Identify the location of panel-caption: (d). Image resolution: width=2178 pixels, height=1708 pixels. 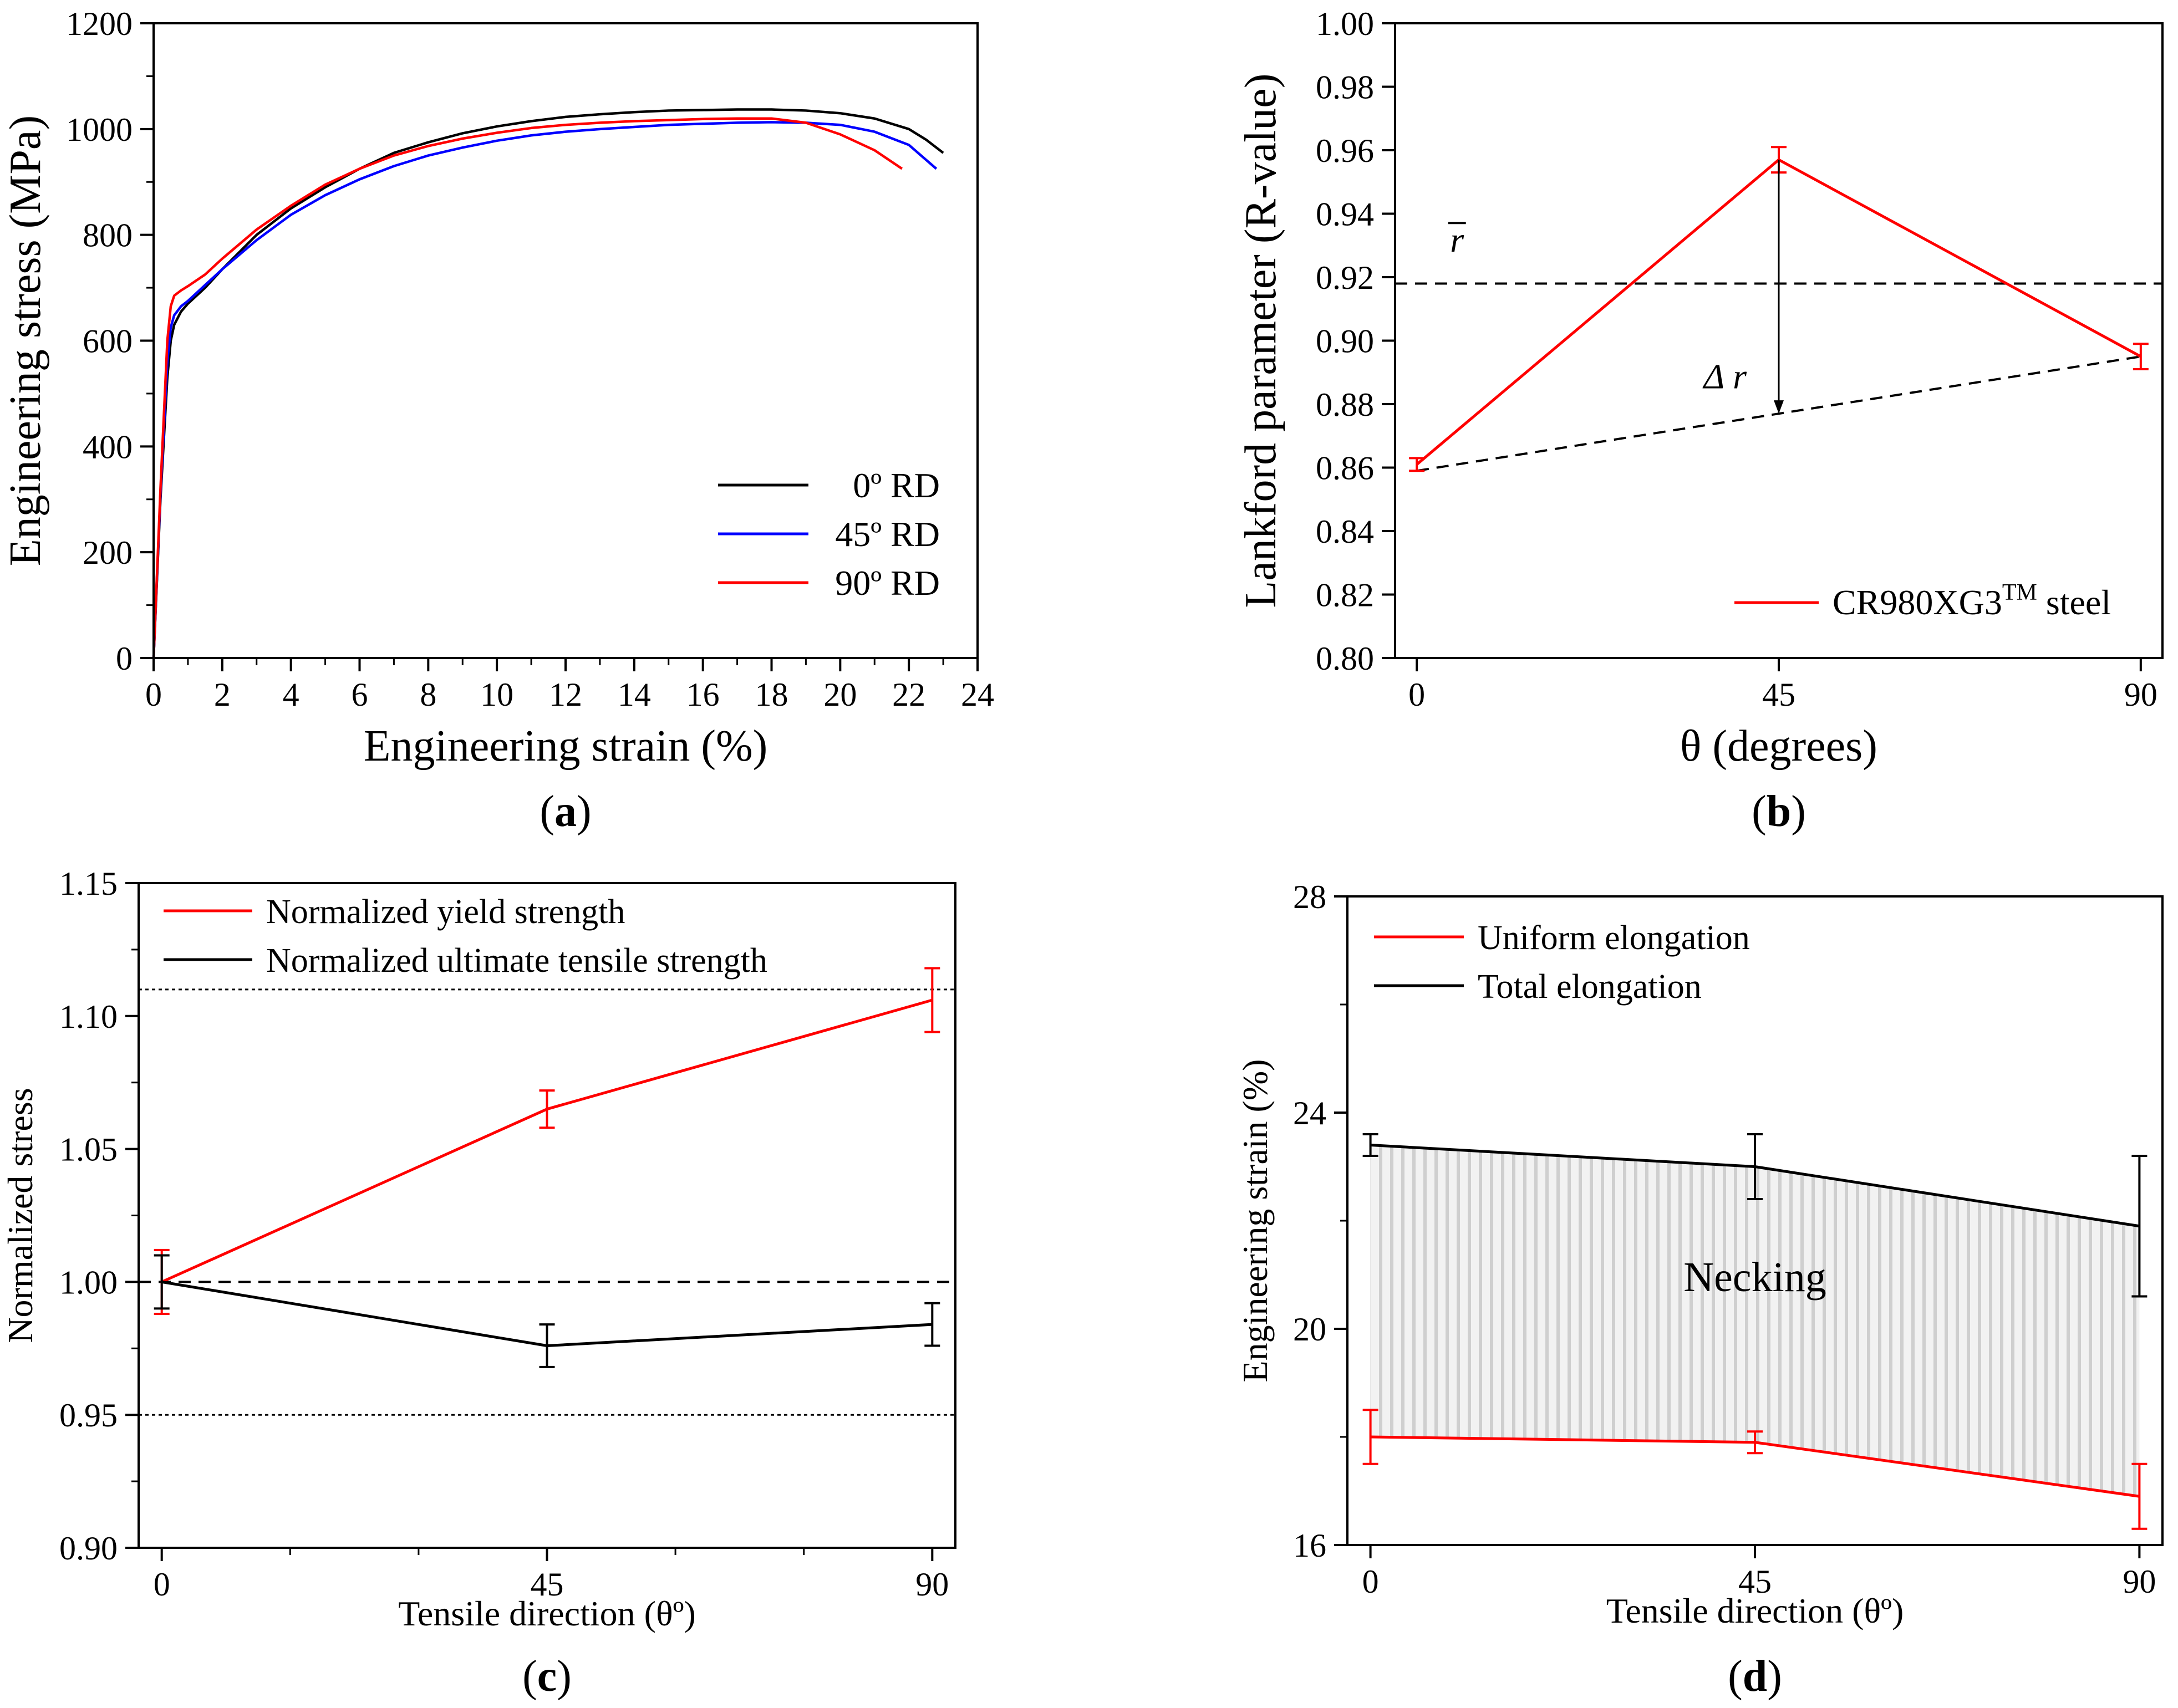
(1755, 1676).